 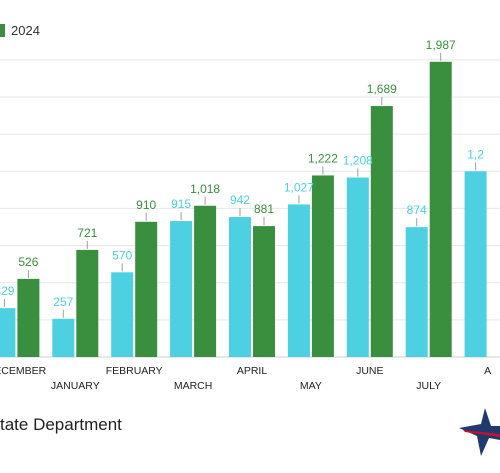 I want to click on data-label-may-series-1: 1,222, so click(x=323, y=158).